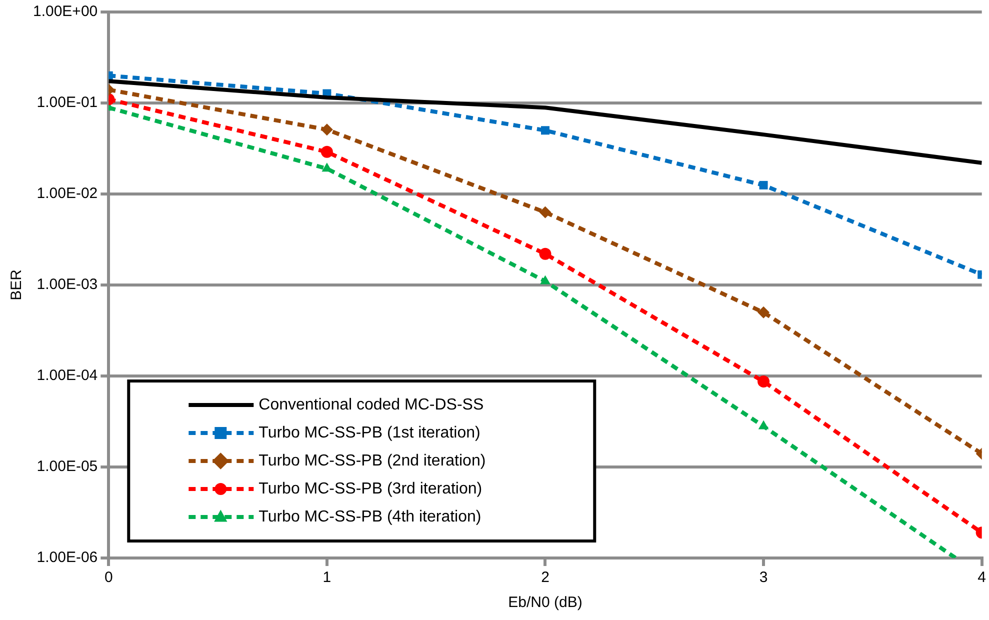 Image resolution: width=989 pixels, height=620 pixels. What do you see at coordinates (369, 433) in the screenshot?
I see `legend-label: Turbo MC-SS-PB (1st iteration)` at bounding box center [369, 433].